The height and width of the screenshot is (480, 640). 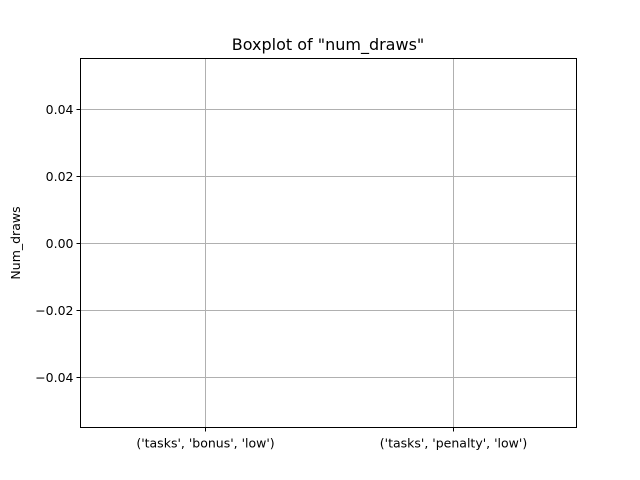 What do you see at coordinates (453, 443) in the screenshot?
I see `x-tick-label: ('tasks', 'penalty', 'low')` at bounding box center [453, 443].